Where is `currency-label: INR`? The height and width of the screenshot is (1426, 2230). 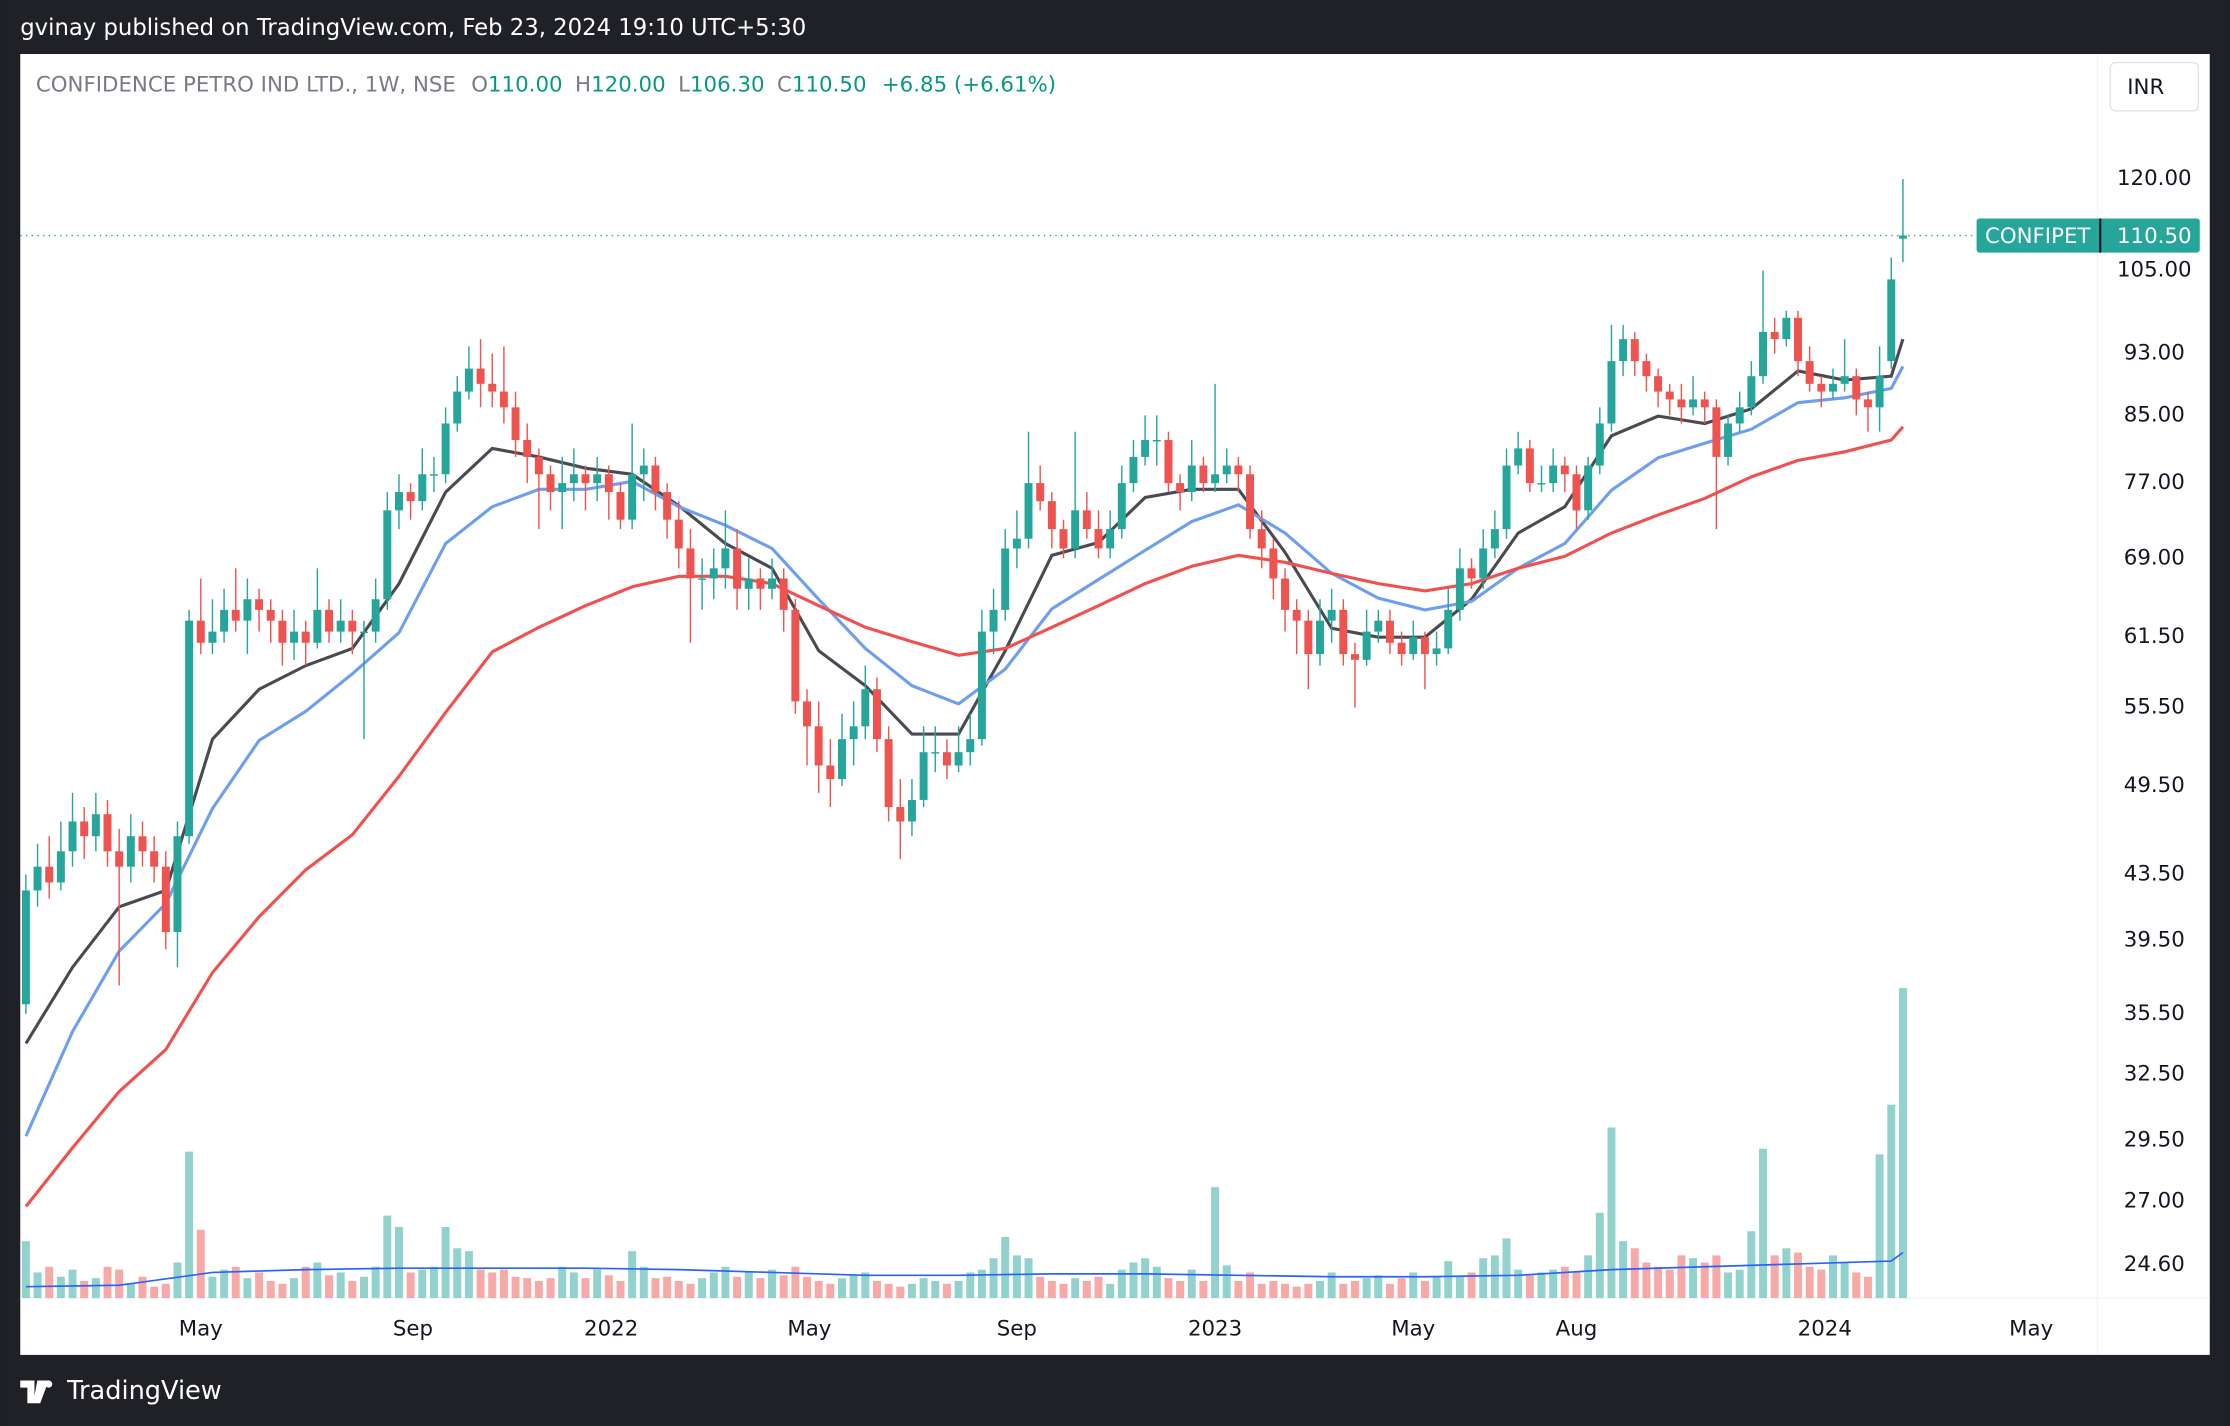
currency-label: INR is located at coordinates (2145, 87).